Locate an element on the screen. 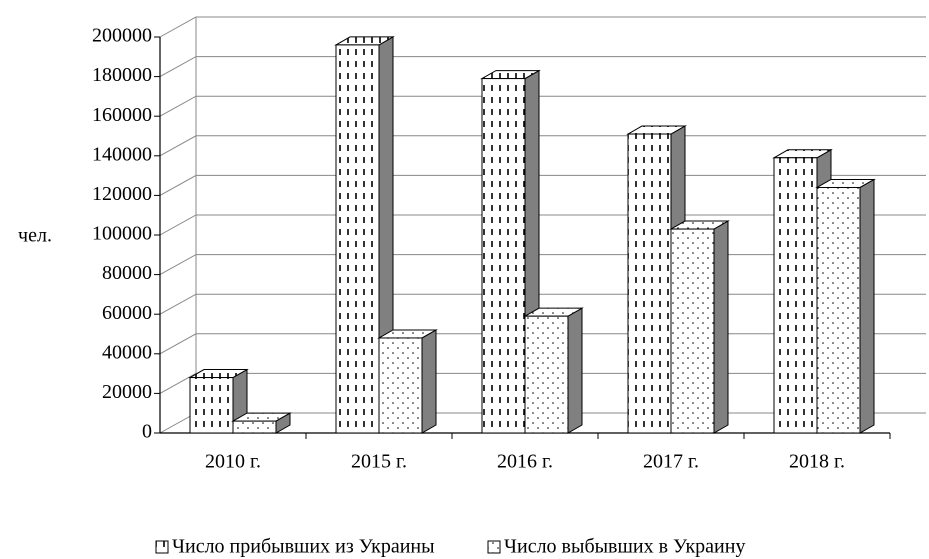  y-tick-label: 0 is located at coordinates (147, 432).